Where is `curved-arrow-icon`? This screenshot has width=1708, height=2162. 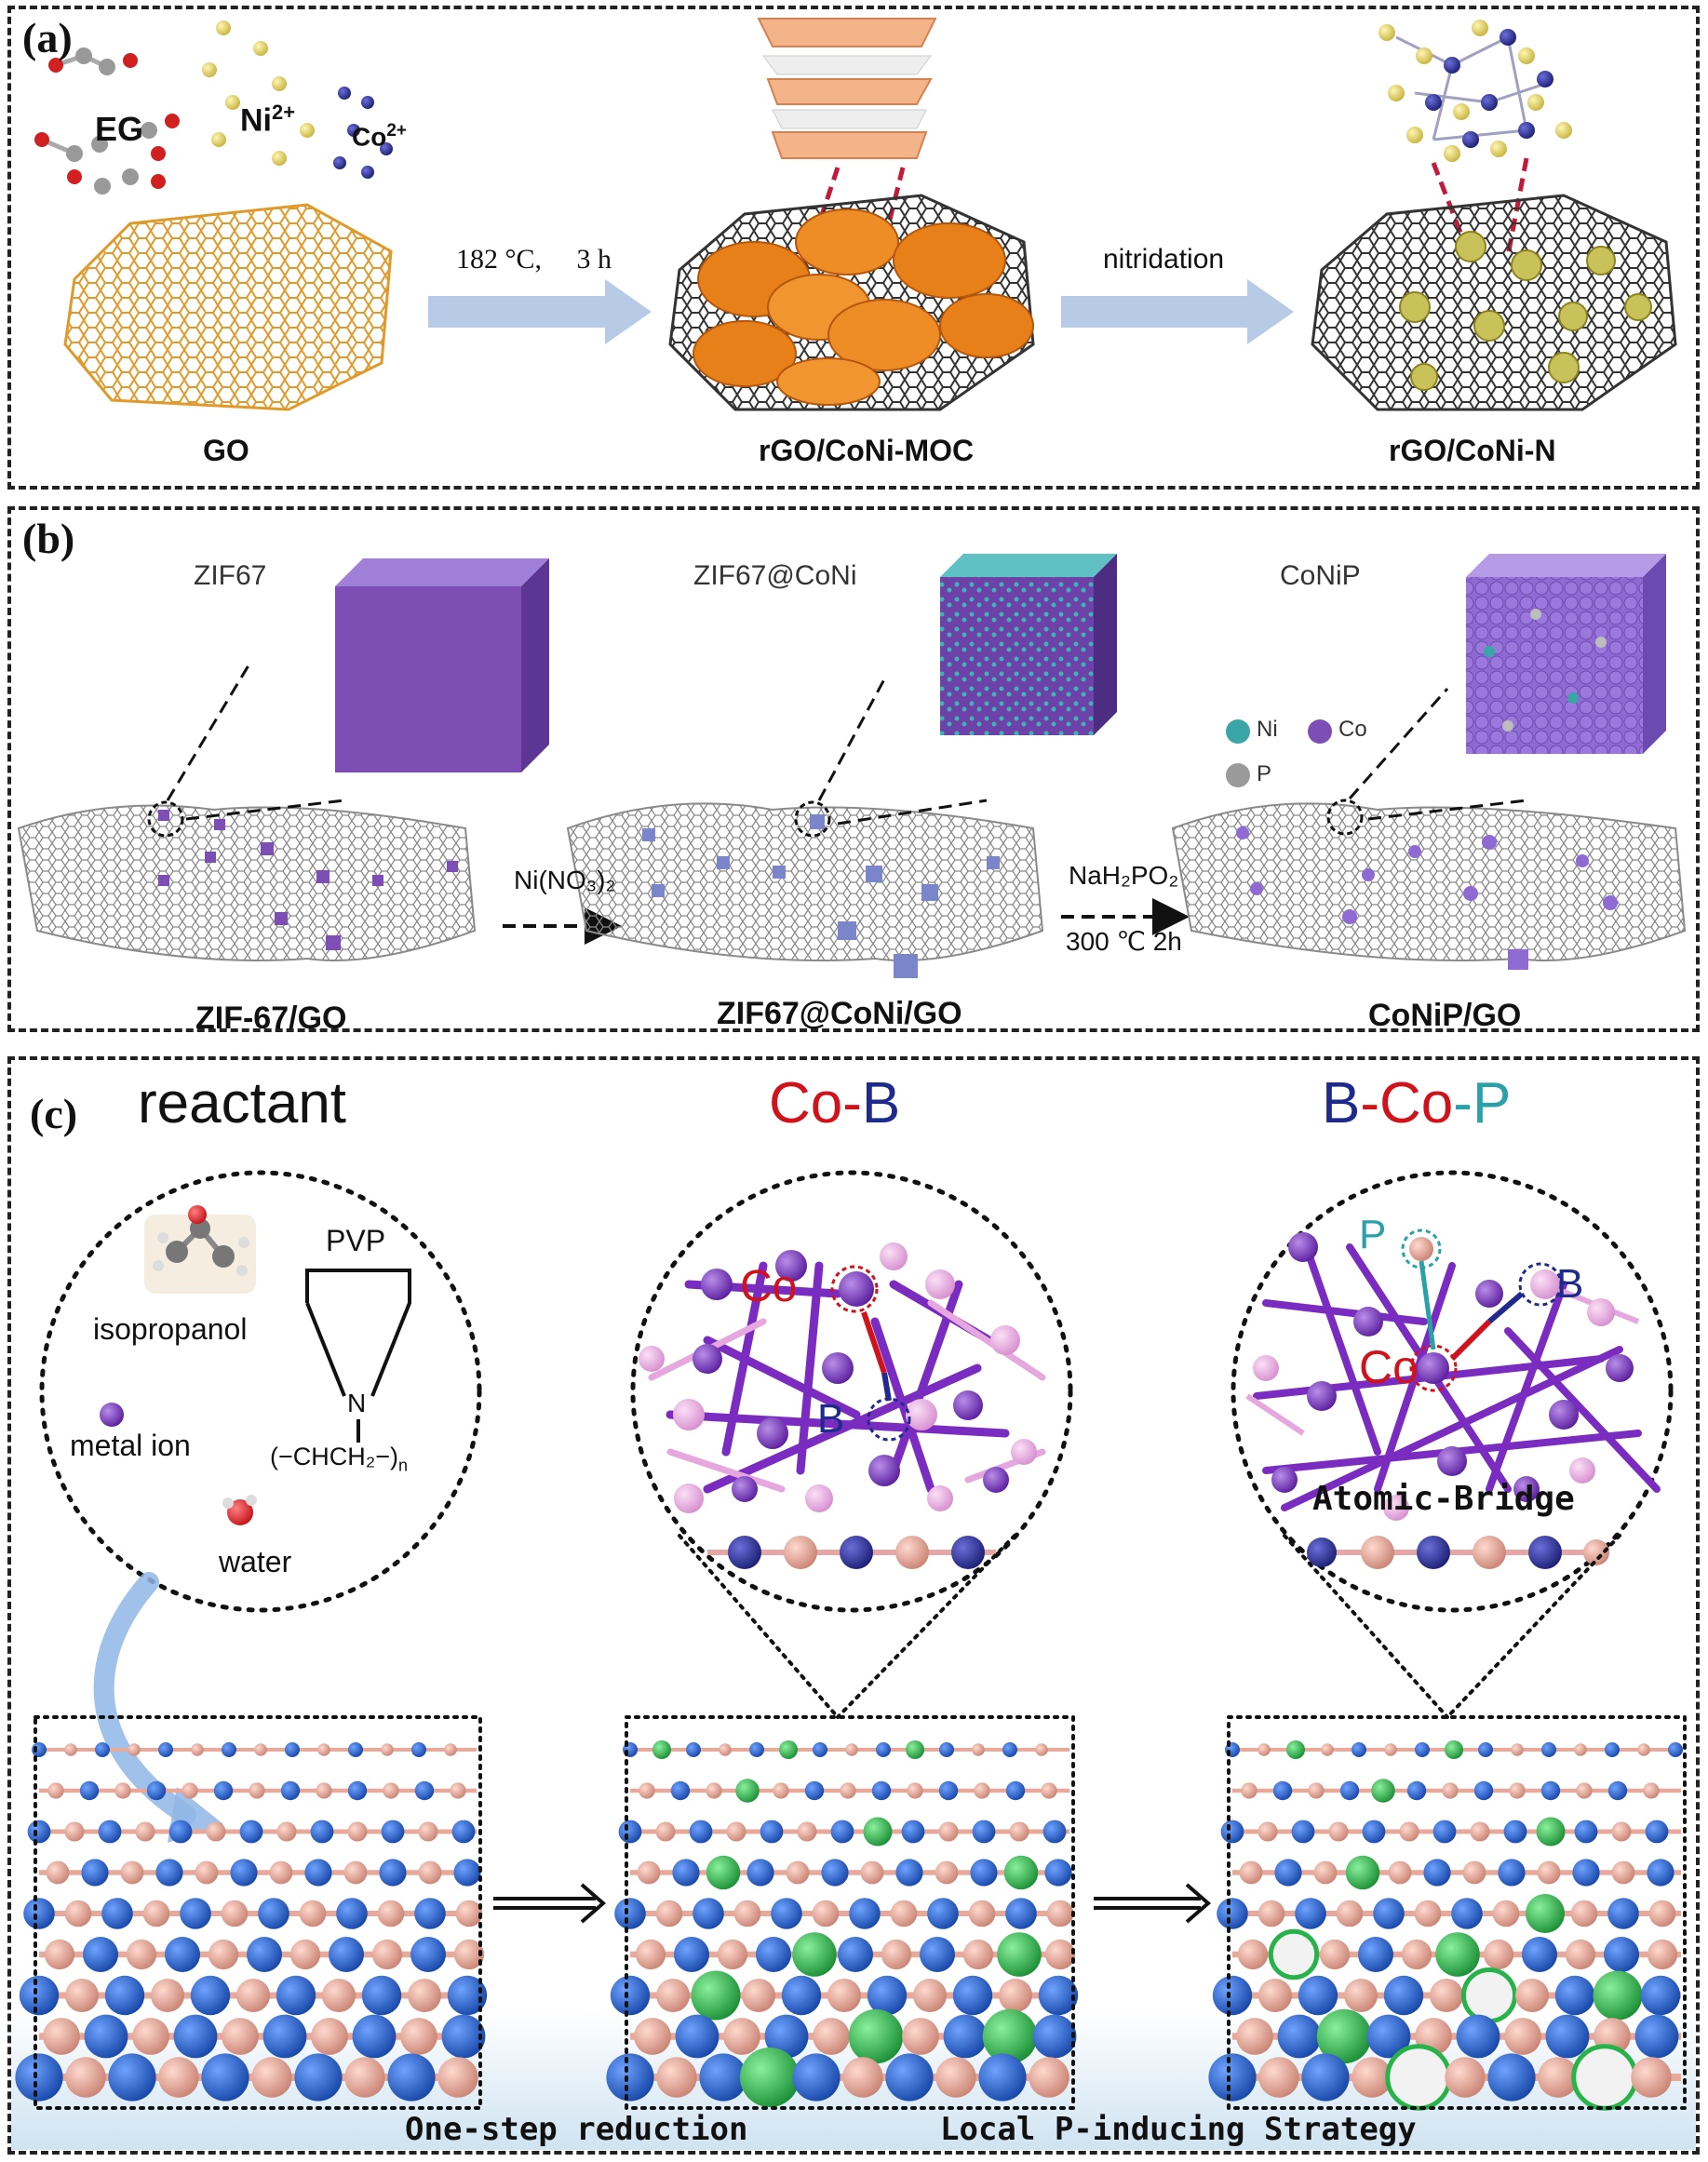
curved-arrow-icon is located at coordinates (144, 1699).